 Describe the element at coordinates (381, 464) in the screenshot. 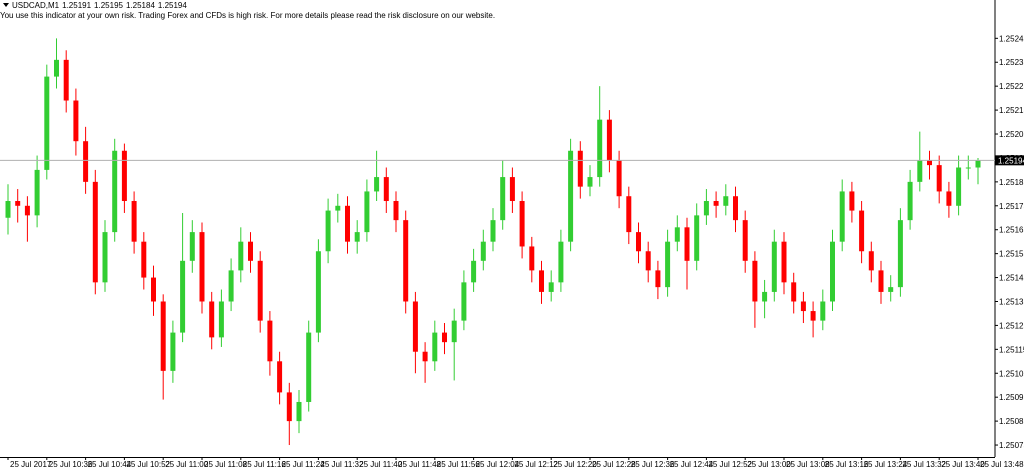

I see `x-tick-label: 25 Jul 11:40` at that location.